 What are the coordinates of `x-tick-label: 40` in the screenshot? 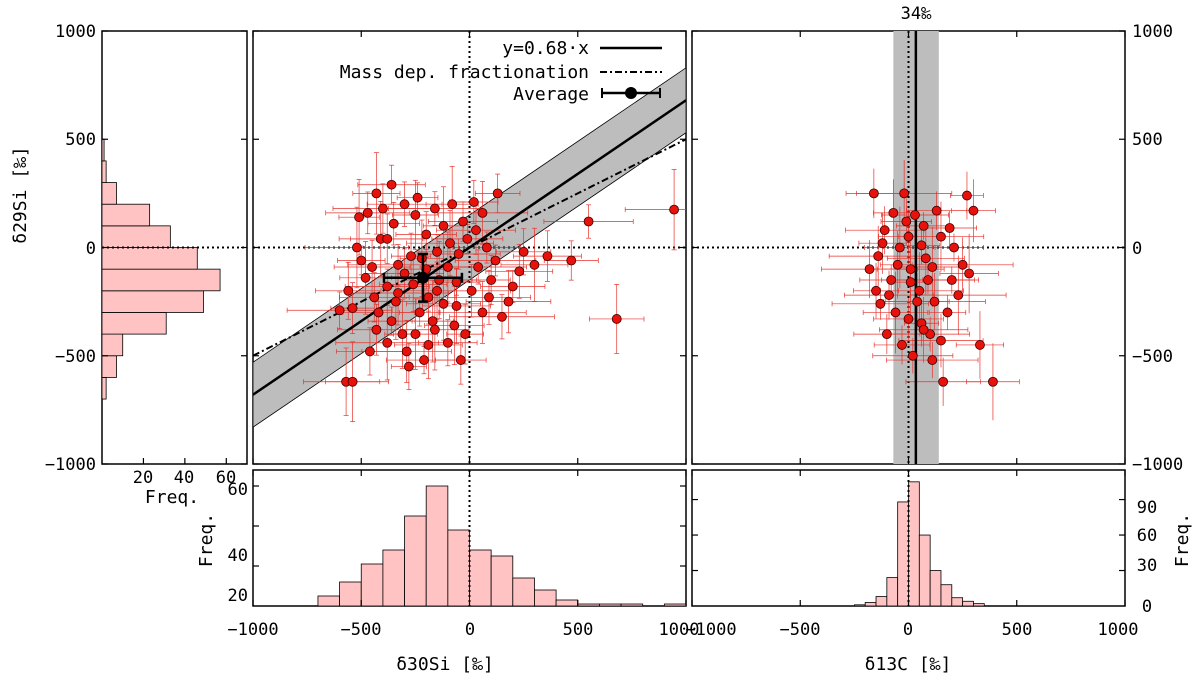 It's located at (184, 478).